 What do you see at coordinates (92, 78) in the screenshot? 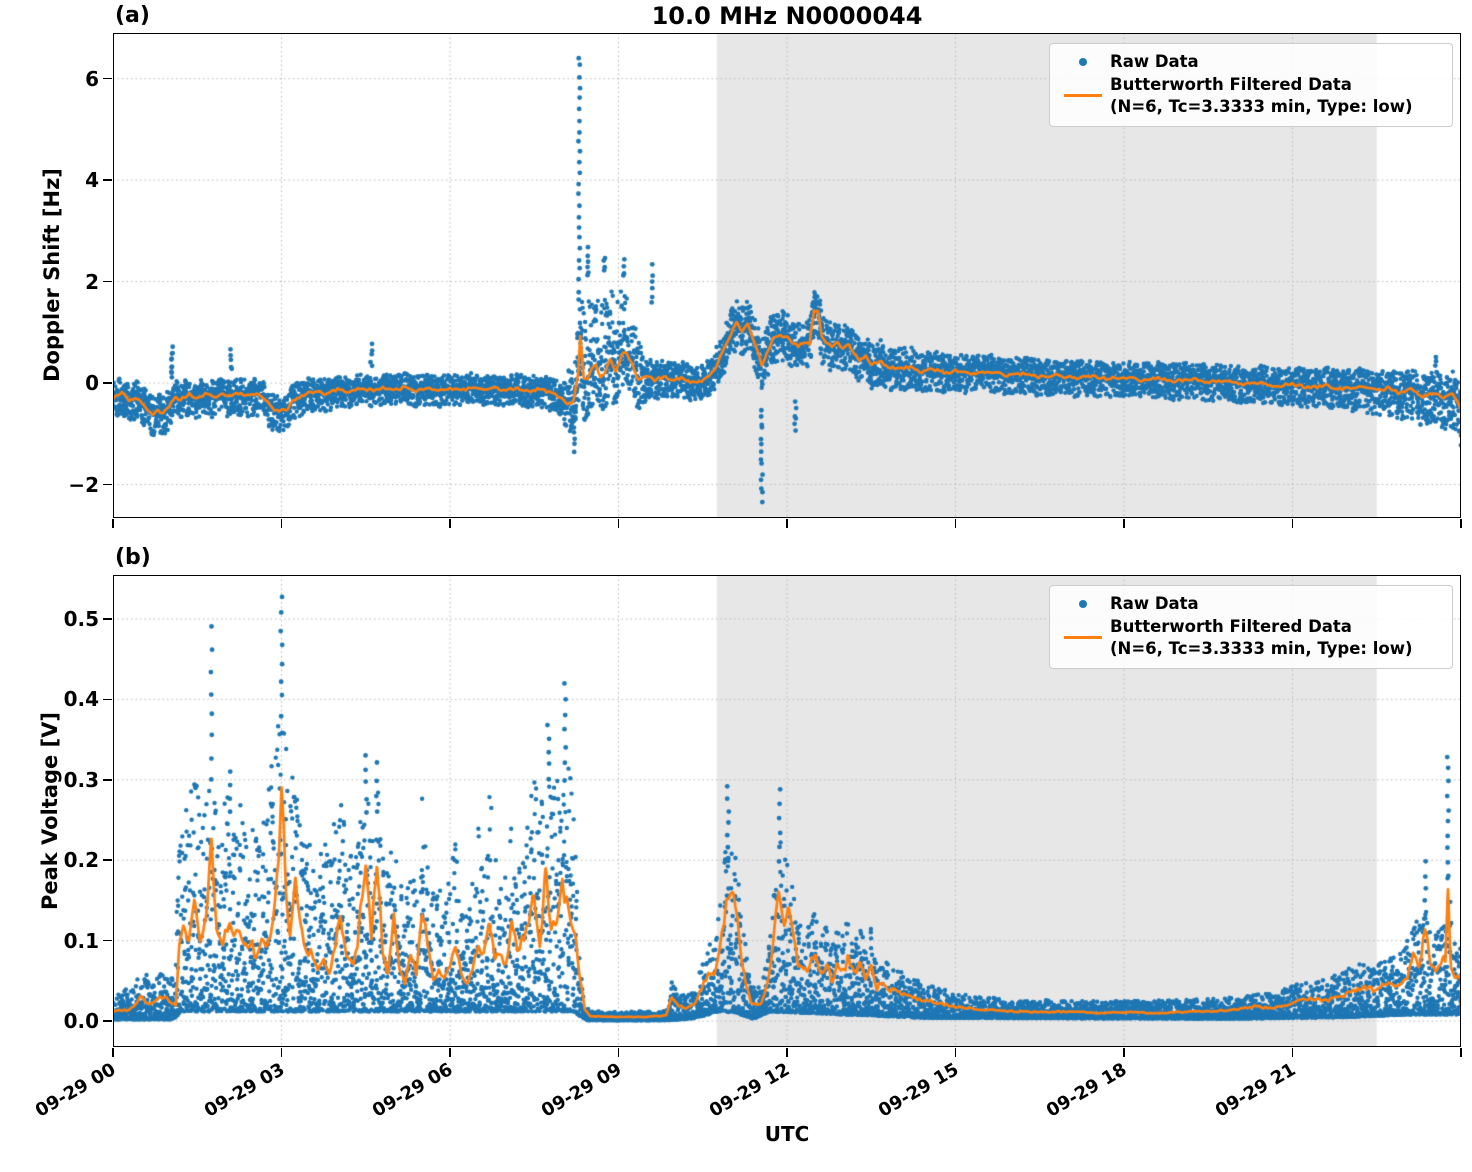
I see `y-tick-label: 6` at bounding box center [92, 78].